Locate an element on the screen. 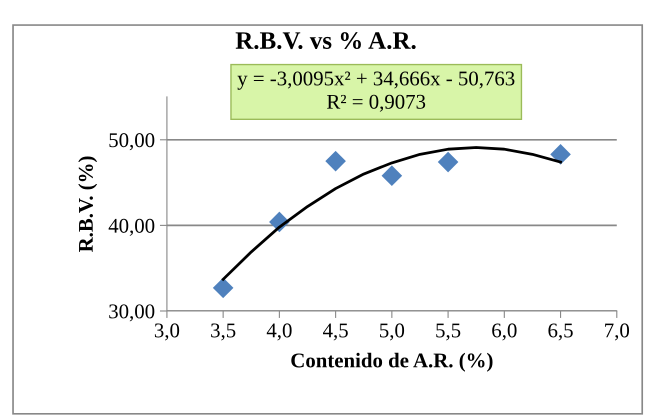 This screenshot has width=652, height=418. x-tick-label: 3,5 is located at coordinates (223, 331).